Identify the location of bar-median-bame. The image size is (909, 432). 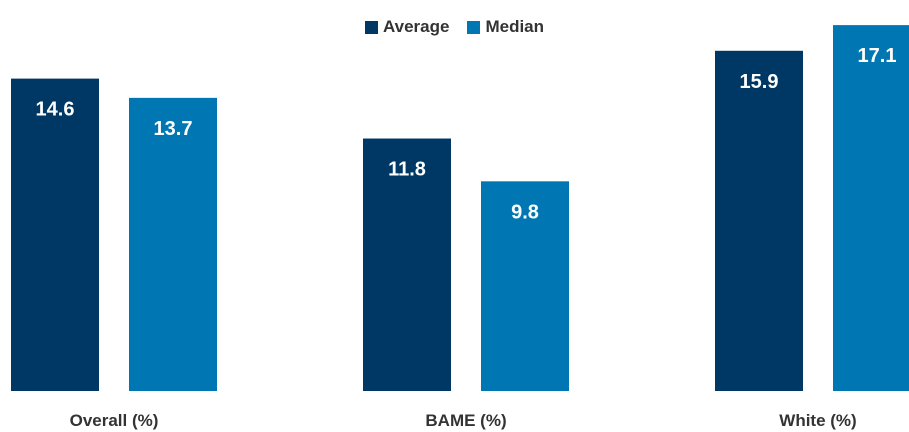
(525, 286).